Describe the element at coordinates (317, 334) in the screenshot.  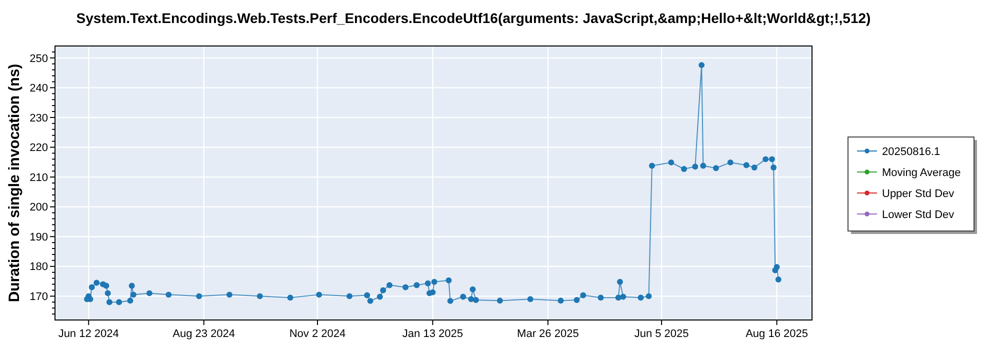
I see `x-tick-label: Nov 2 2024` at that location.